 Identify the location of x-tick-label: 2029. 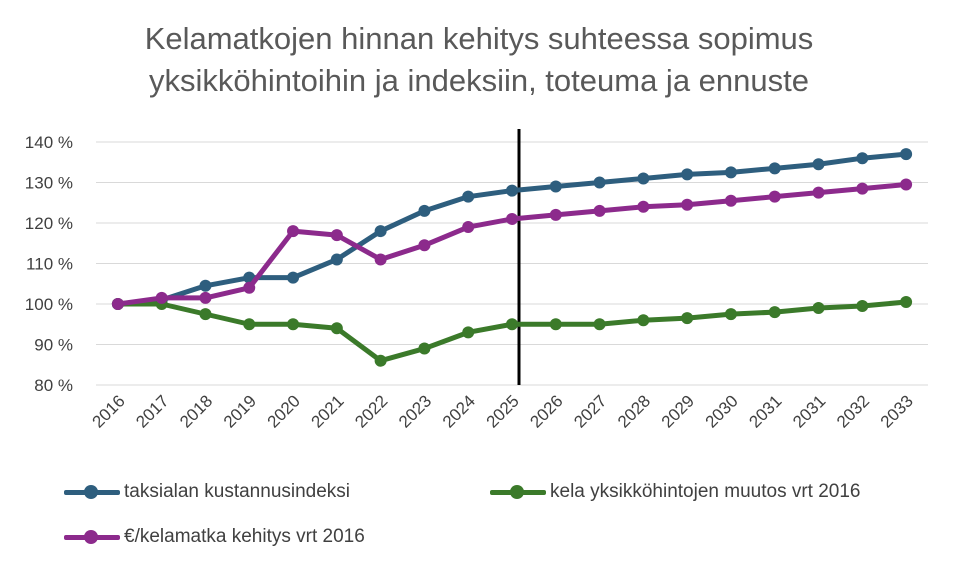
(678, 411).